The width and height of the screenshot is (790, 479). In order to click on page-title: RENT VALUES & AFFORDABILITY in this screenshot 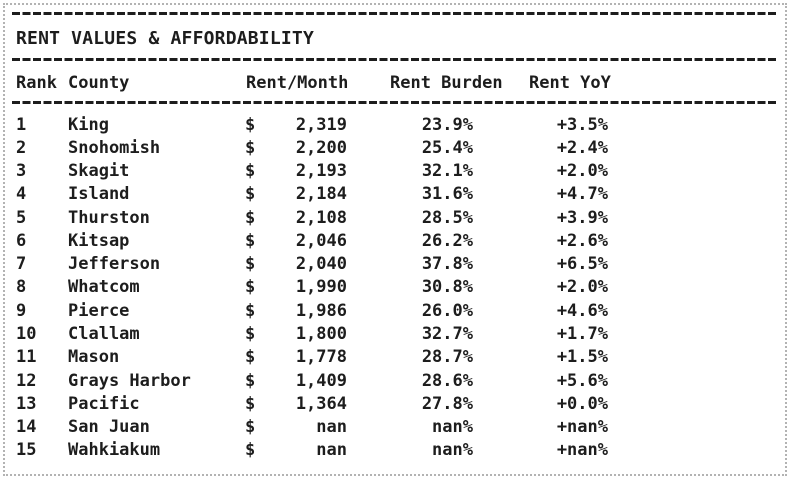, I will do `click(165, 38)`.